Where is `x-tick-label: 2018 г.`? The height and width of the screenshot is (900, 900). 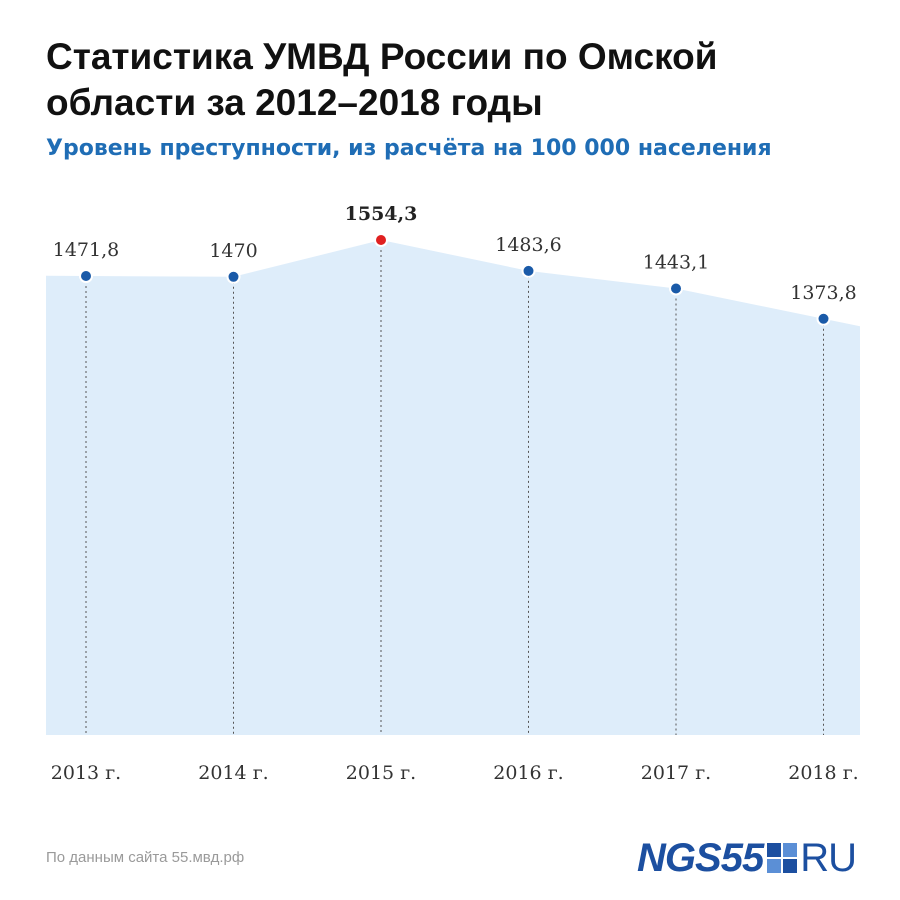 x-tick-label: 2018 г. is located at coordinates (823, 773).